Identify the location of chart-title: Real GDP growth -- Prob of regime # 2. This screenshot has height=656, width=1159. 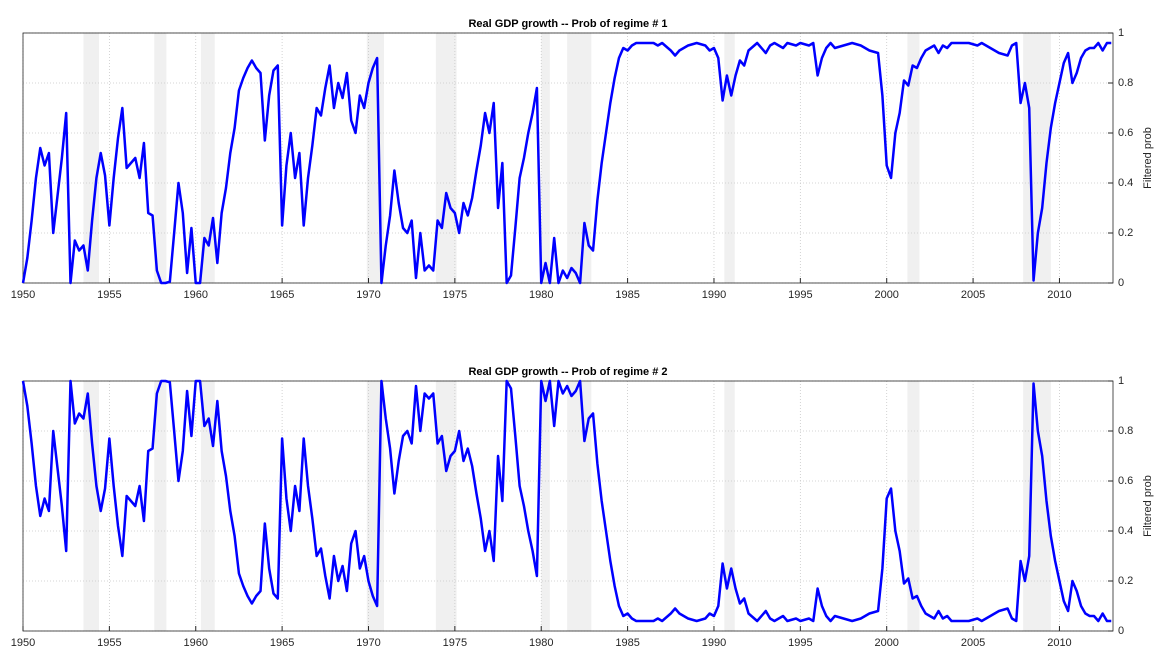
(567, 372).